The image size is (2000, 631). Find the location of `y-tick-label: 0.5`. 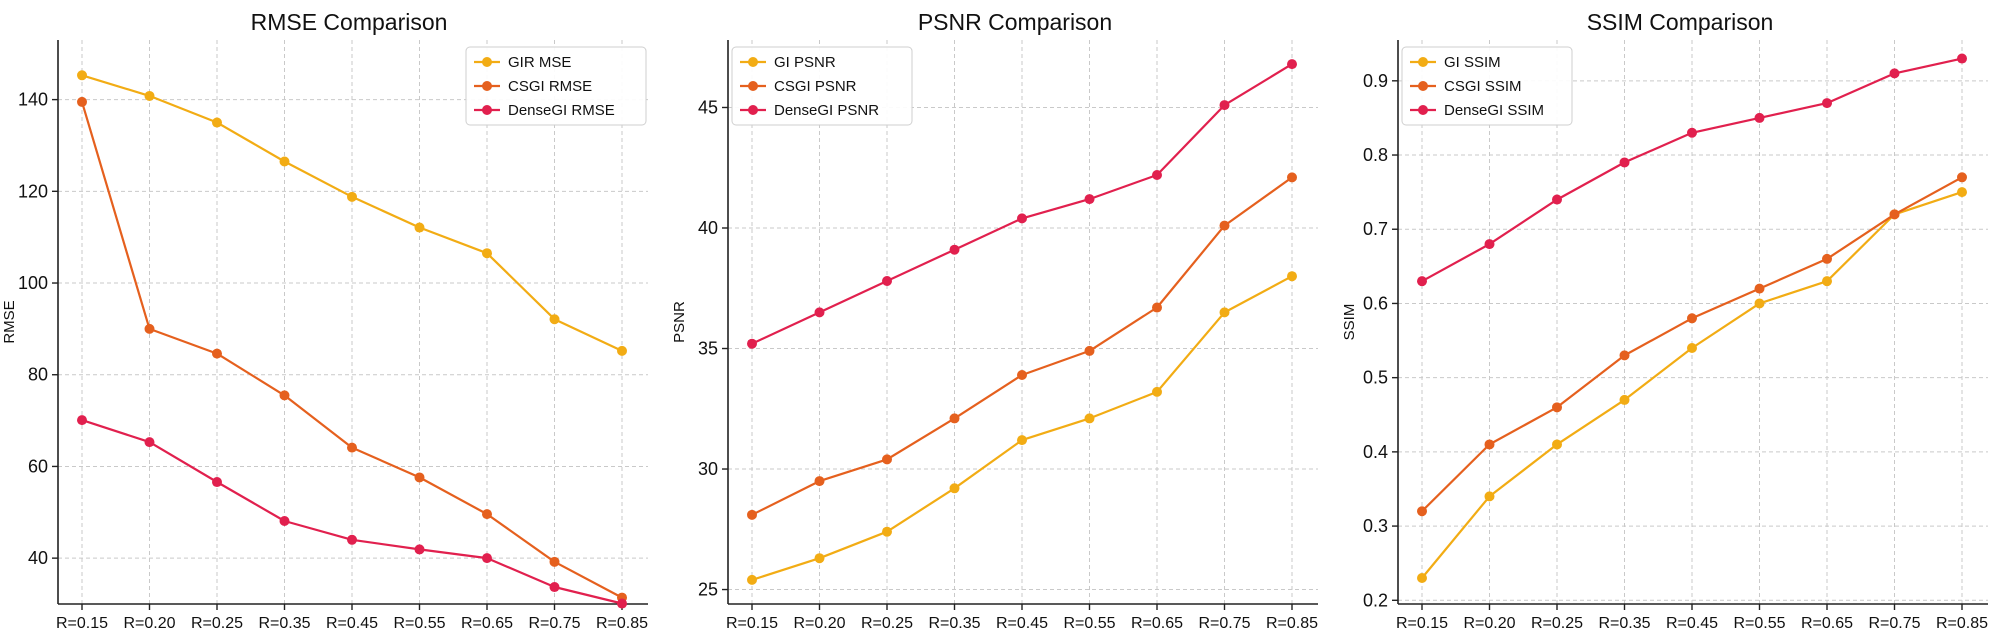

y-tick-label: 0.5 is located at coordinates (1375, 378).